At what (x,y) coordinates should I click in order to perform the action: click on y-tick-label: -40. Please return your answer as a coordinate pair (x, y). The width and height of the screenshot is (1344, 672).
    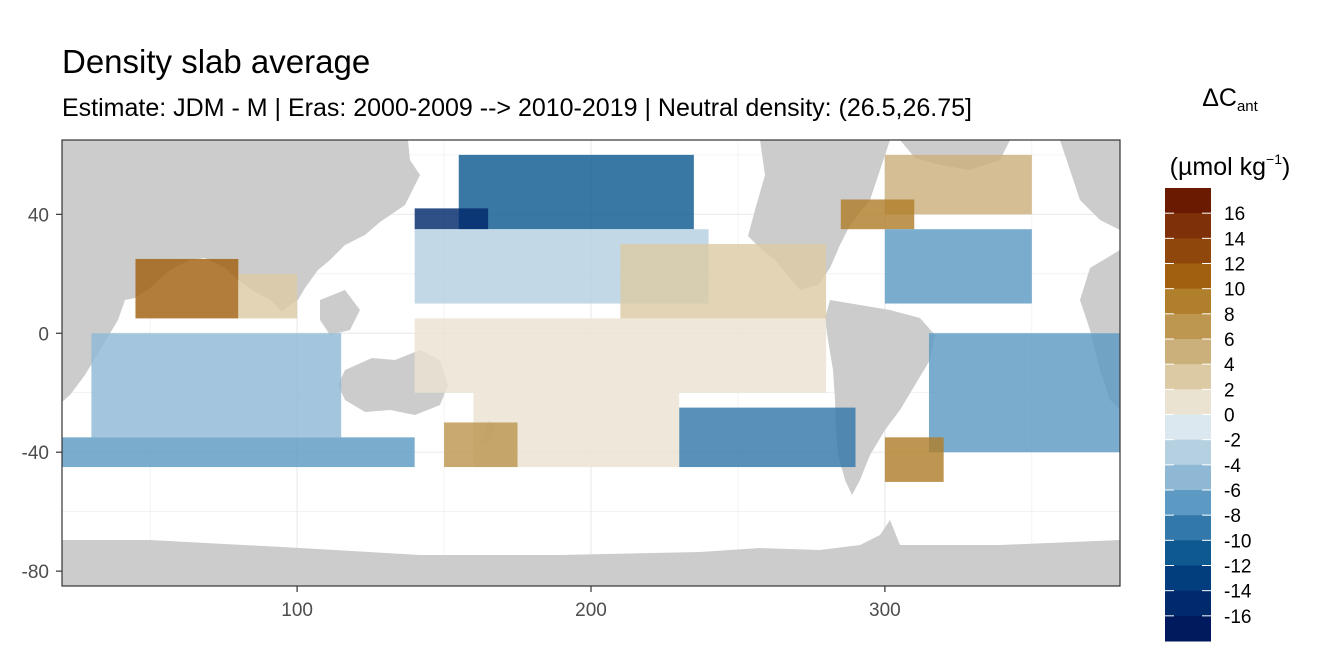
    Looking at the image, I should click on (35, 453).